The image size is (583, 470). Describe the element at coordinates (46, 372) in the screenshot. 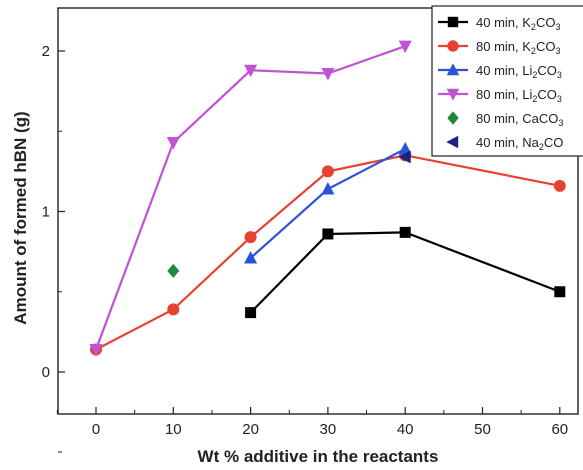

I see `y-tick-label: 0` at that location.